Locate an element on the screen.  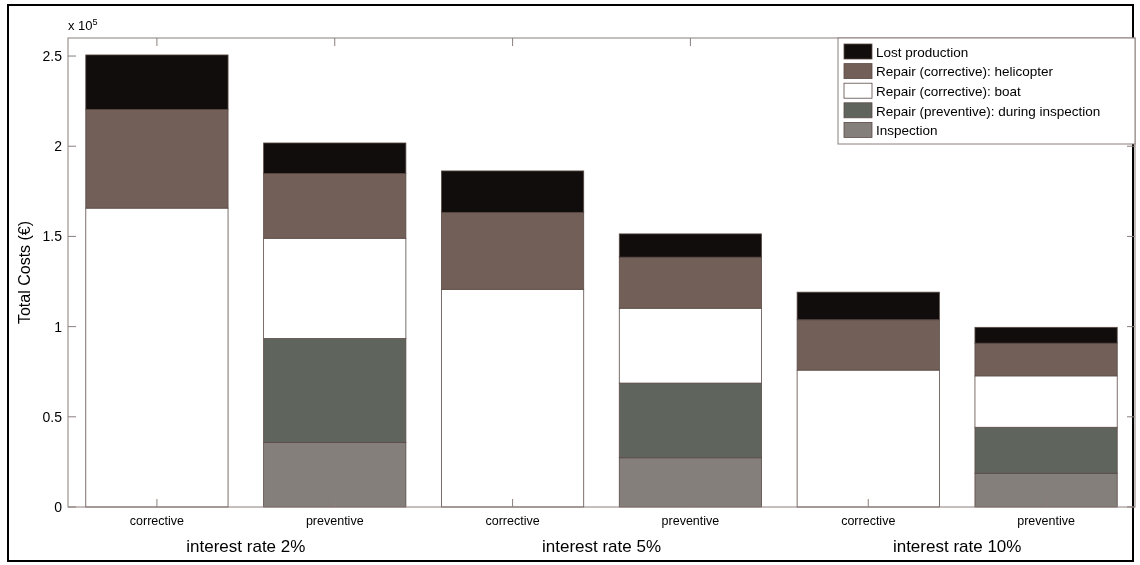
text: interest rate 10% is located at coordinates (957, 546).